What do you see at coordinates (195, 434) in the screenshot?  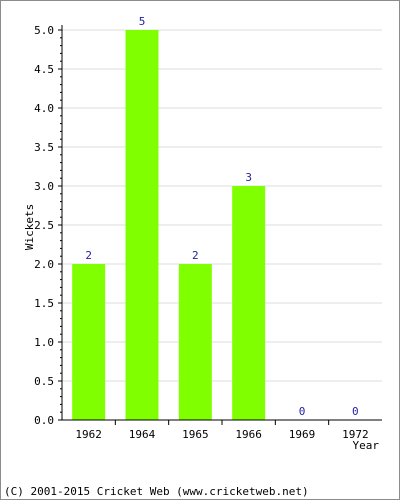 I see `x-tick-label-1965: 1965` at bounding box center [195, 434].